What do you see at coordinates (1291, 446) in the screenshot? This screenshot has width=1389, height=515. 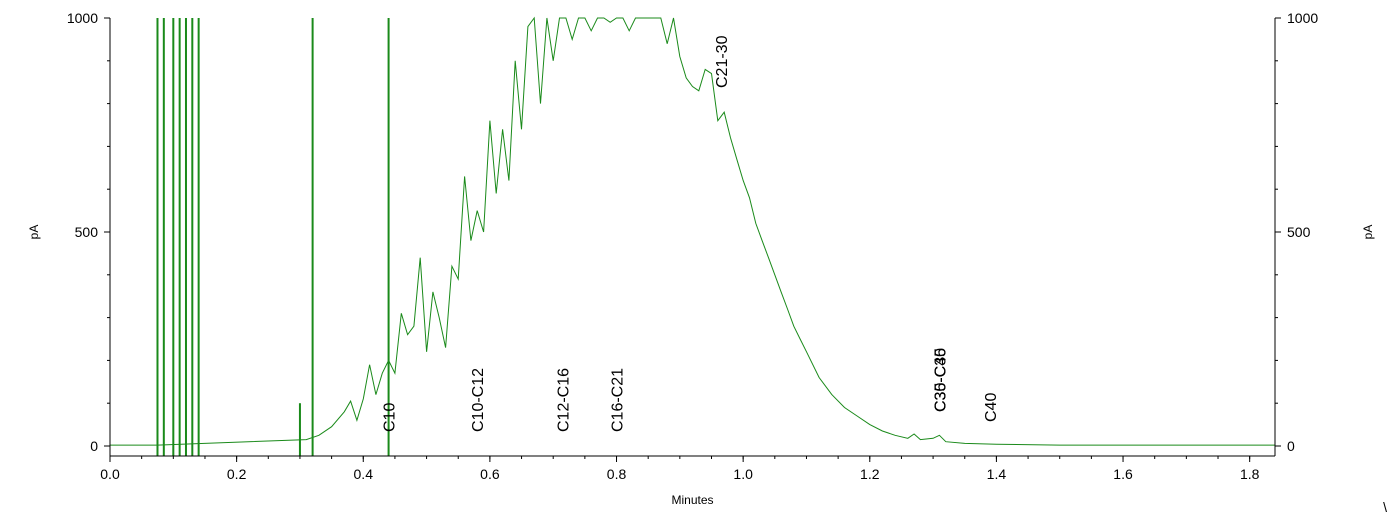 I see `y-tick-label-right: 0` at bounding box center [1291, 446].